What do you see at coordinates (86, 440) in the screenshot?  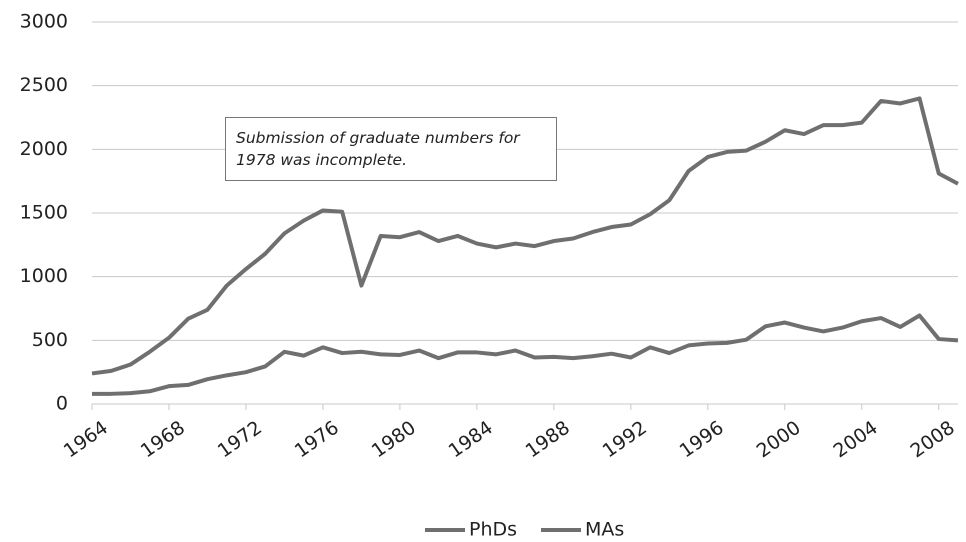 I see `x-tick-label: 1964` at bounding box center [86, 440].